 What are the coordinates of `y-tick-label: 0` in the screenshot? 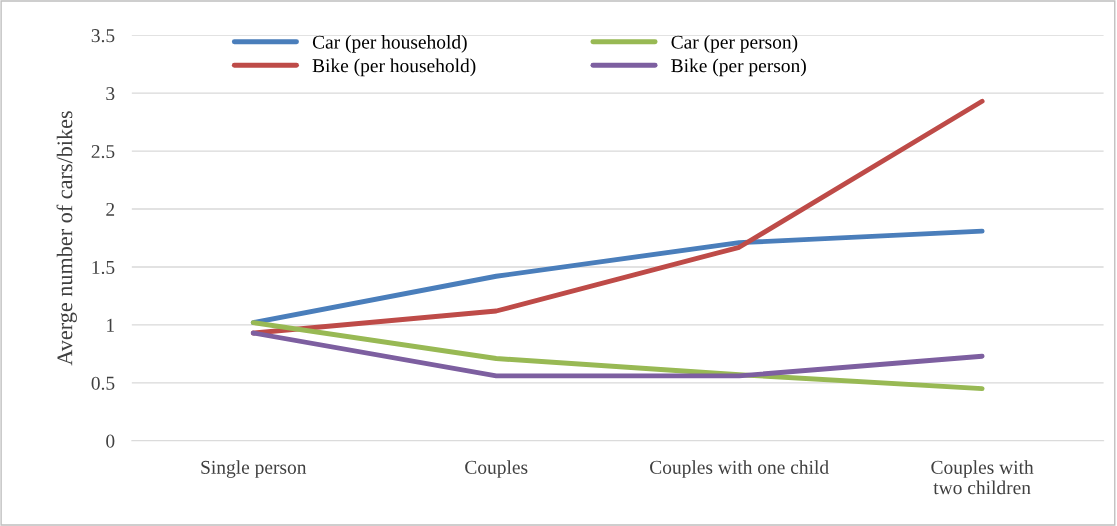 It's located at (110, 441).